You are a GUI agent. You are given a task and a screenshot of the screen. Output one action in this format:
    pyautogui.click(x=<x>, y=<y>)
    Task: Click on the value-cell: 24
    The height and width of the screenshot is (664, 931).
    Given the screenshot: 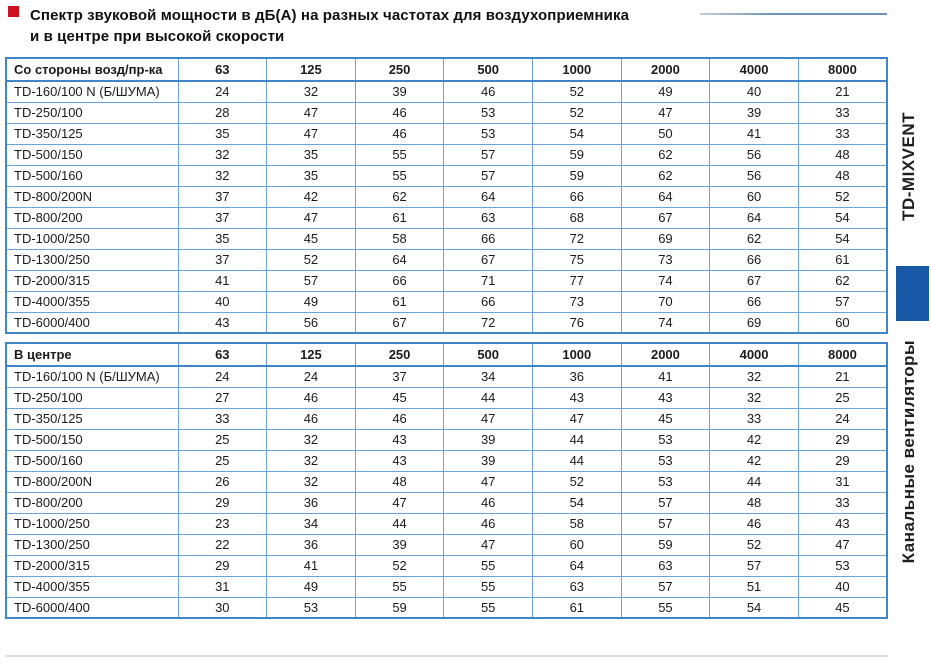 What is the action you would take?
    pyautogui.click(x=842, y=418)
    